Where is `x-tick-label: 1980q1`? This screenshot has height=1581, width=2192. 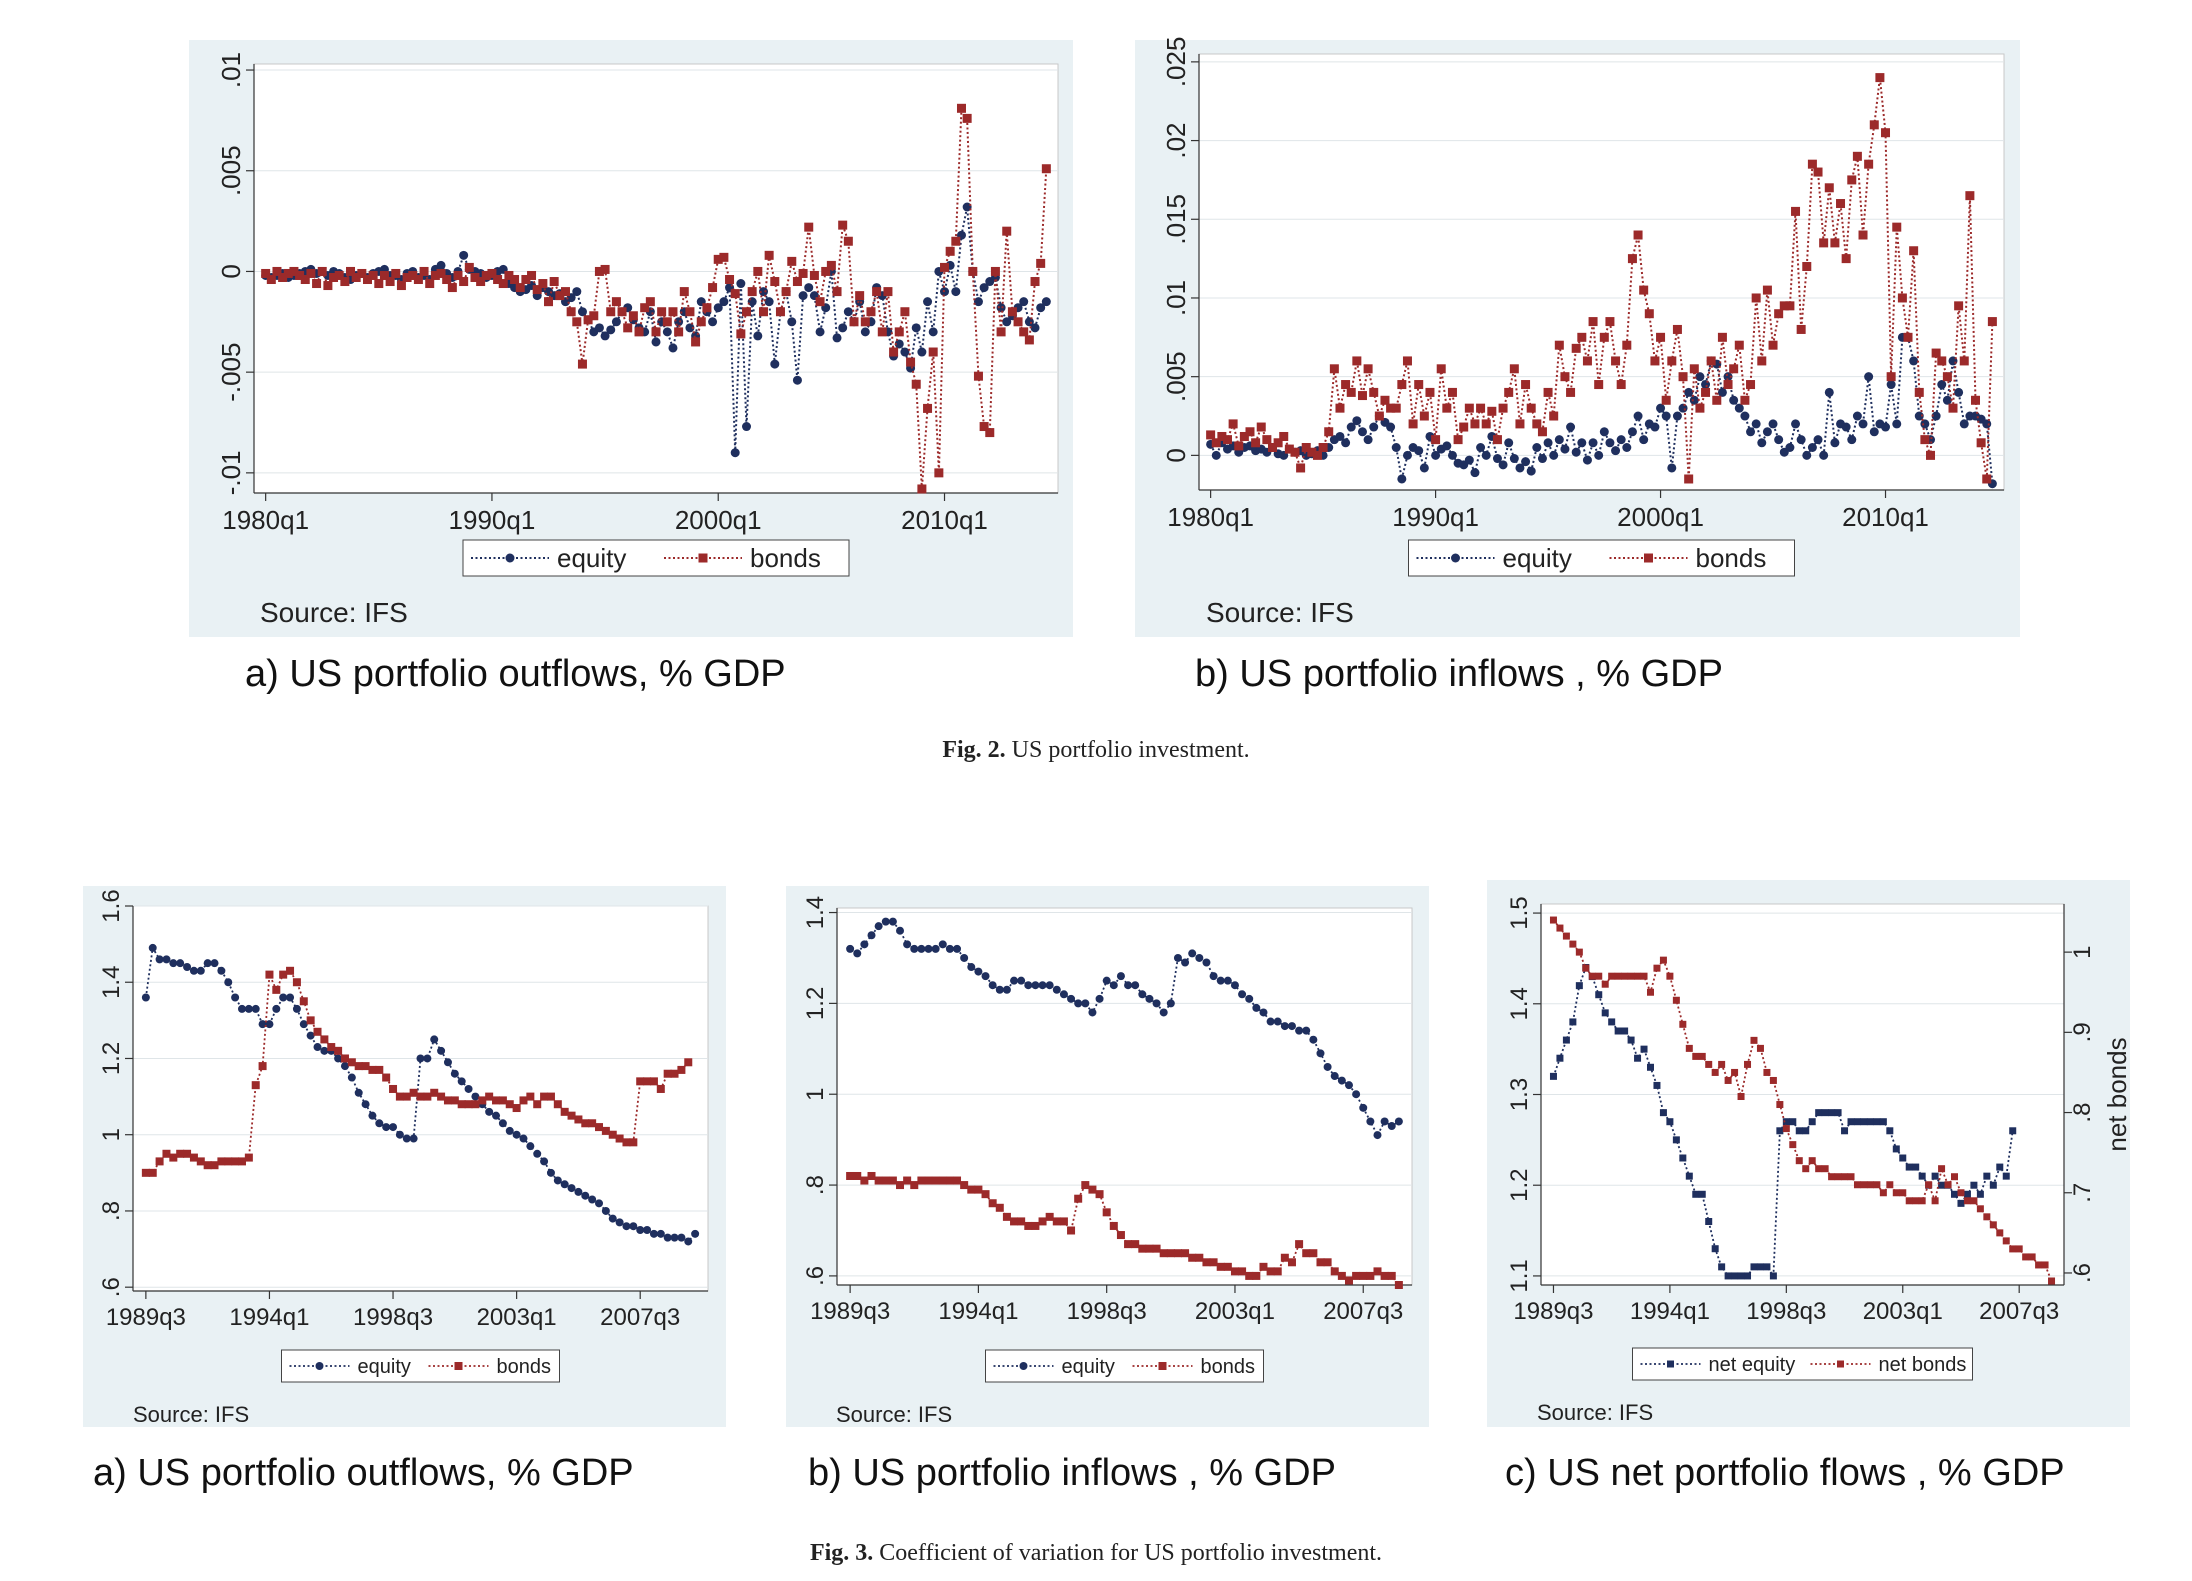
x-tick-label: 1980q1 is located at coordinates (1210, 517).